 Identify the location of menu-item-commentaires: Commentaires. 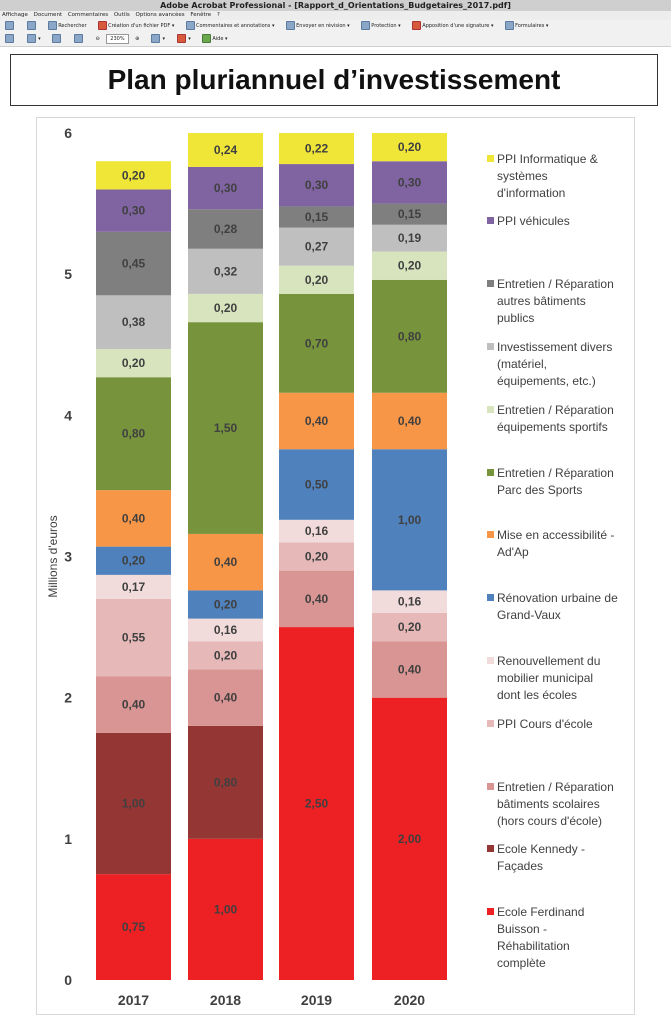
(88, 15).